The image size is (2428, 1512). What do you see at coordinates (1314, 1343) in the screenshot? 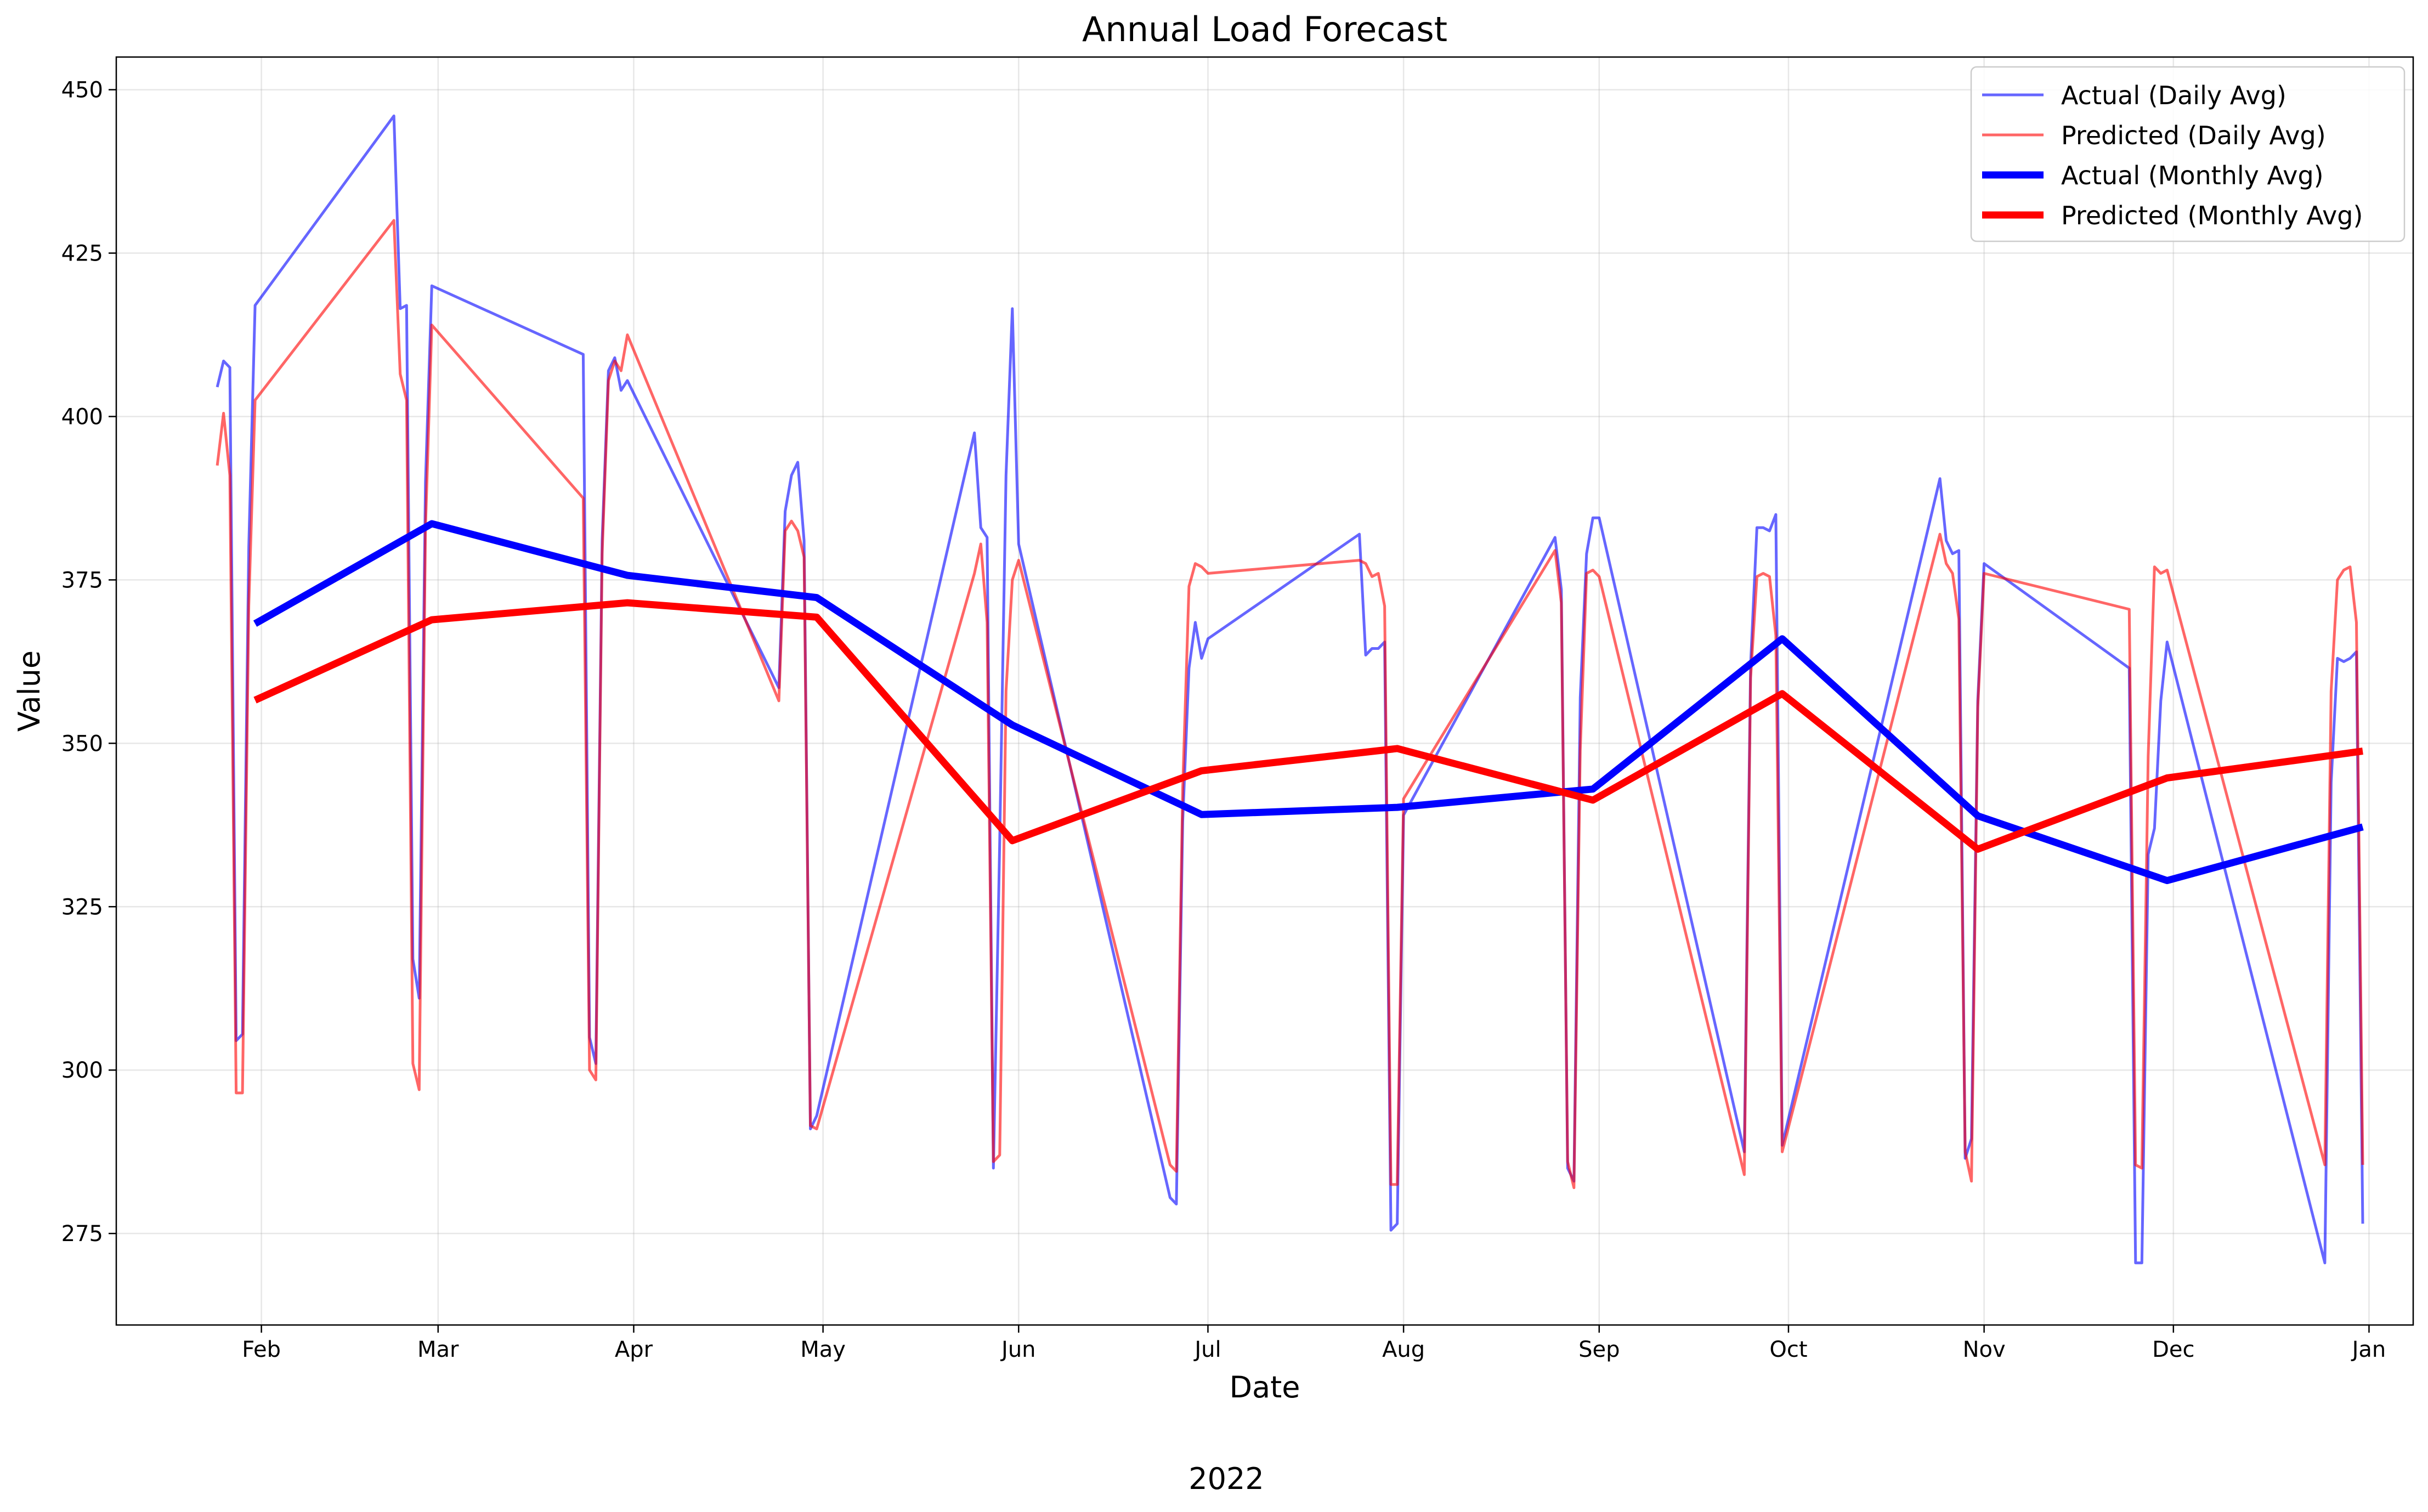
I see `x-axis-ticks: Feb Mar Apr May Jun Jul Aug Sep Oct Nov Dec Jan` at bounding box center [1314, 1343].